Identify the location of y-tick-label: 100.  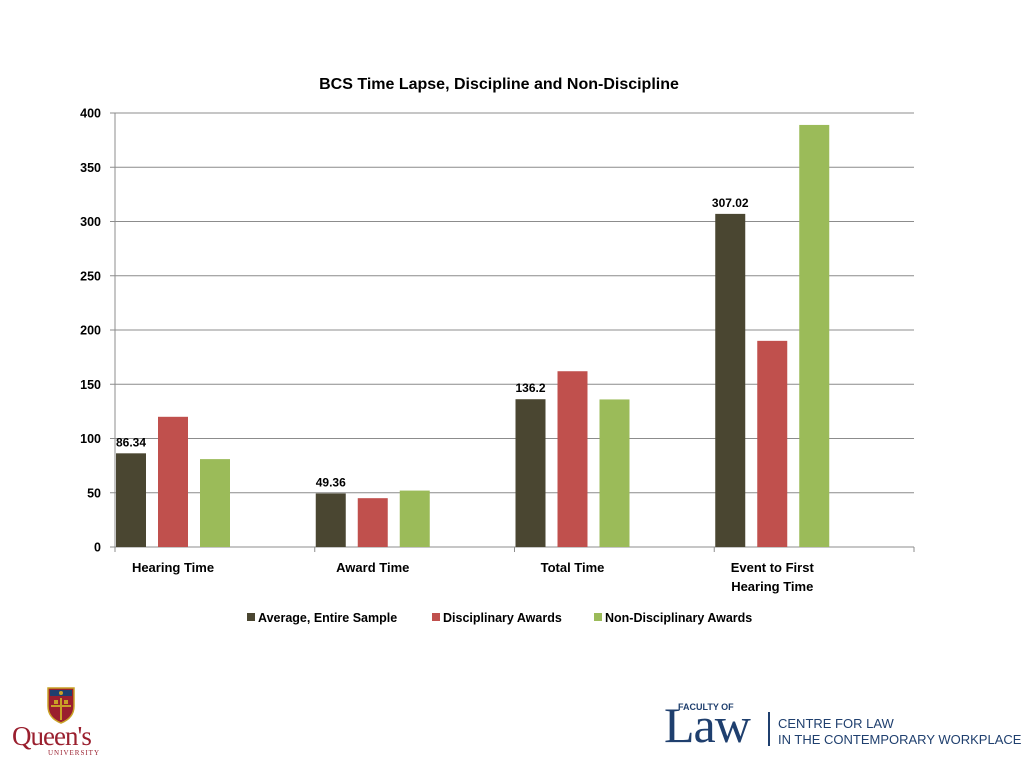
(90, 439).